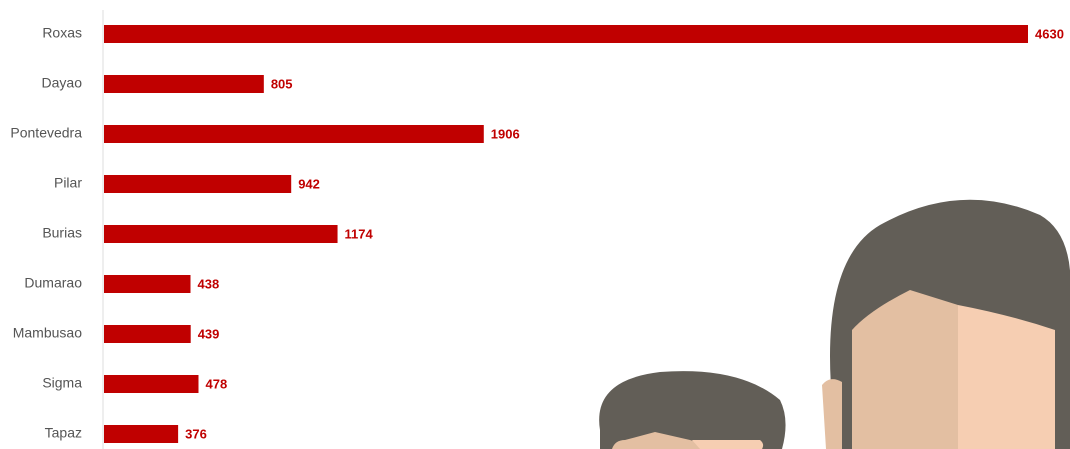 The height and width of the screenshot is (449, 1070). Describe the element at coordinates (209, 333) in the screenshot. I see `value-label: 439` at that location.